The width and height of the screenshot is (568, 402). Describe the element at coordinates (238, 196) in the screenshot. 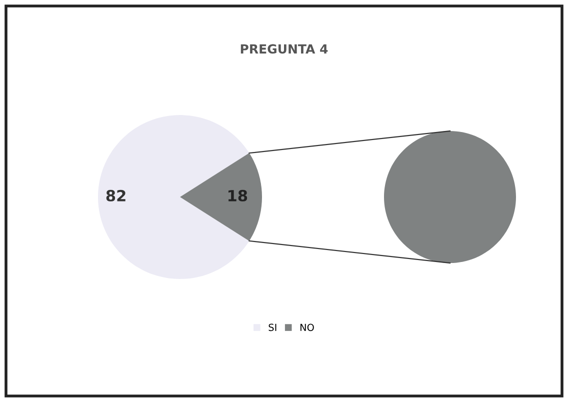

I see `data-label: 18` at that location.